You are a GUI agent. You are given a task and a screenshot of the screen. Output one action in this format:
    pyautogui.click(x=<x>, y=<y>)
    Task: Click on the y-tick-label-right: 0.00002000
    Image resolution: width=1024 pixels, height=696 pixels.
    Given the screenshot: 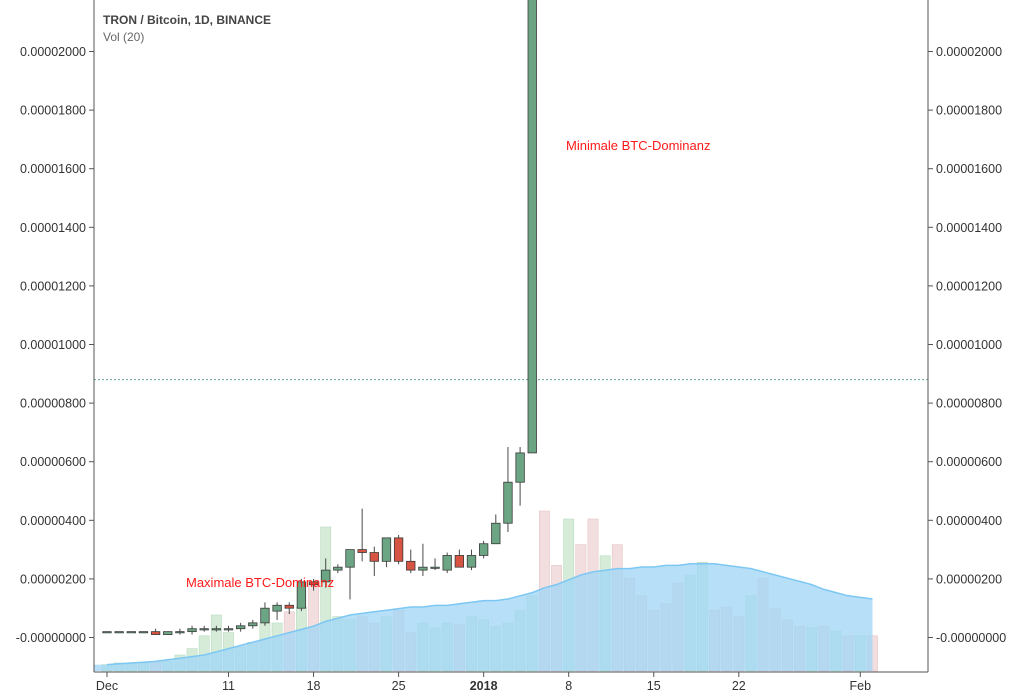 What is the action you would take?
    pyautogui.click(x=969, y=52)
    